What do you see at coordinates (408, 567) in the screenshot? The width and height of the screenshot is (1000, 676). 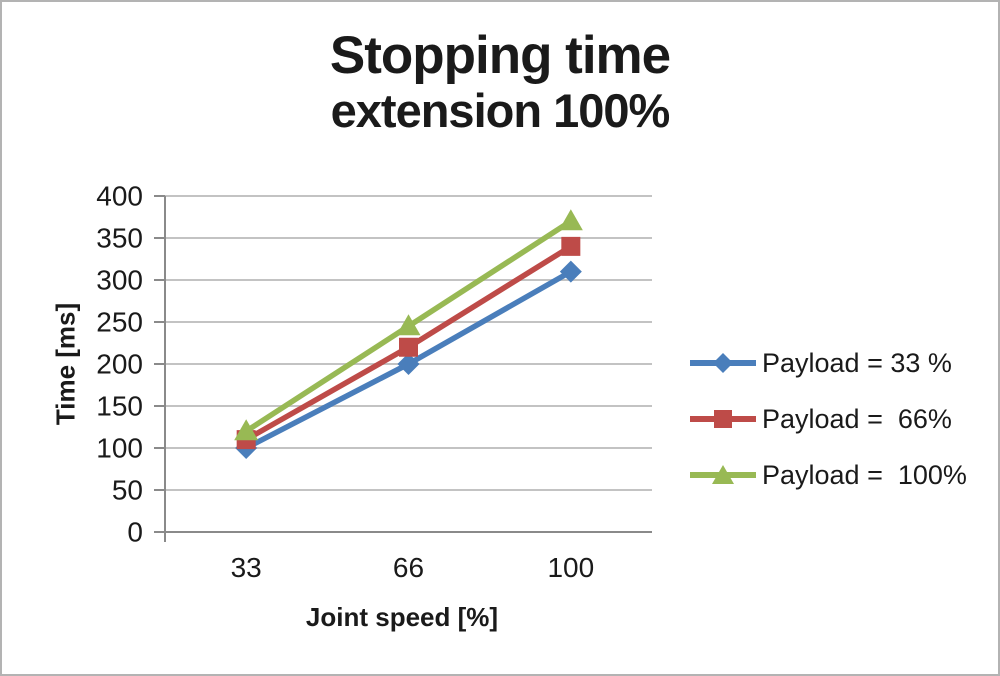 I see `x-tick-label: 66` at bounding box center [408, 567].